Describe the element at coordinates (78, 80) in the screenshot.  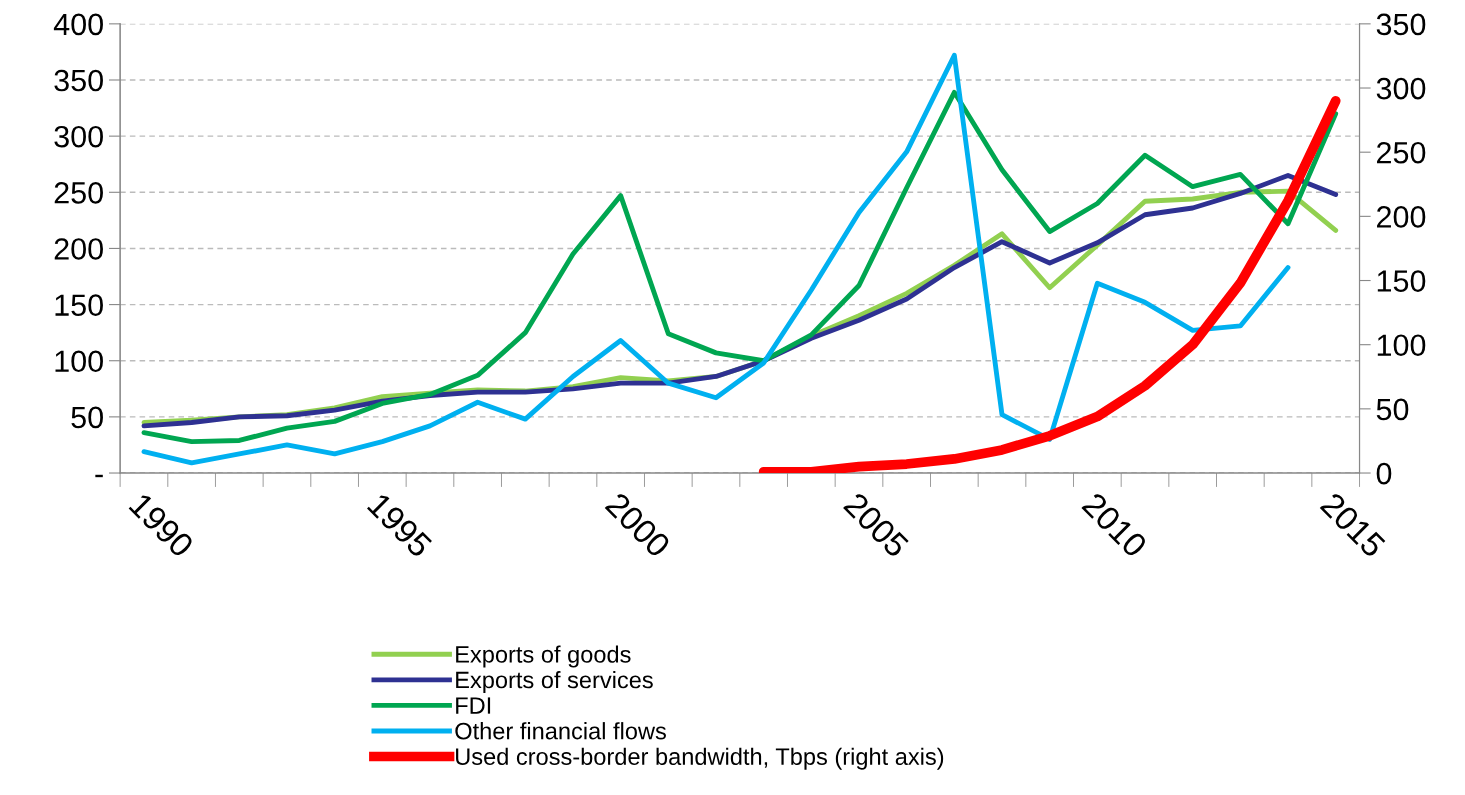
I see `y-tick-label: 350` at that location.